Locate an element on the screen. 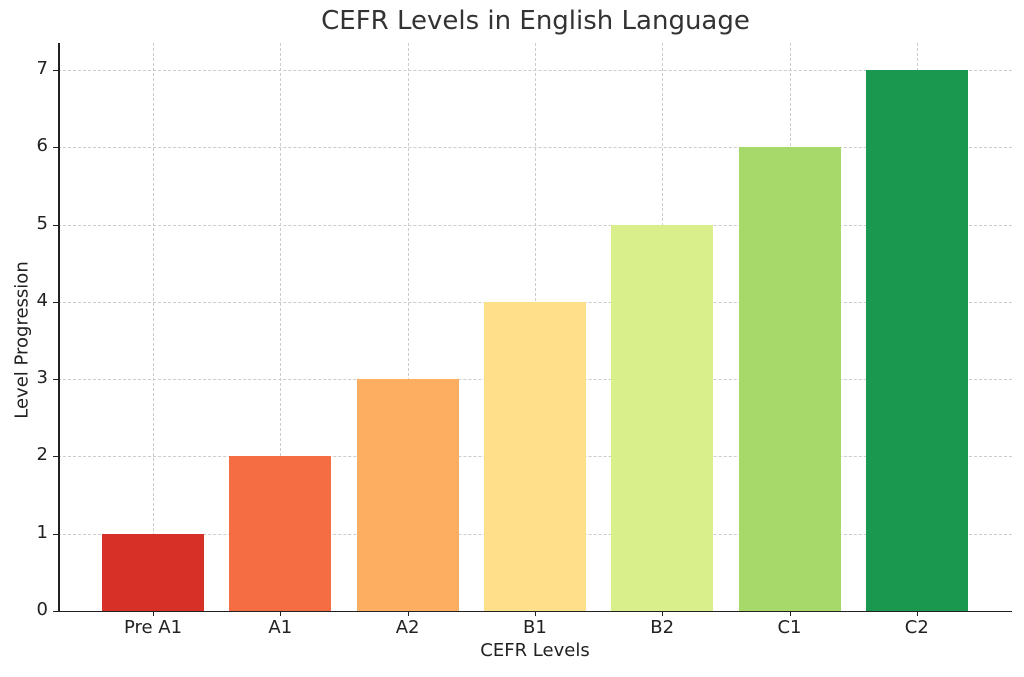 The image size is (1024, 677). y-tick-label: 7 is located at coordinates (42, 68).